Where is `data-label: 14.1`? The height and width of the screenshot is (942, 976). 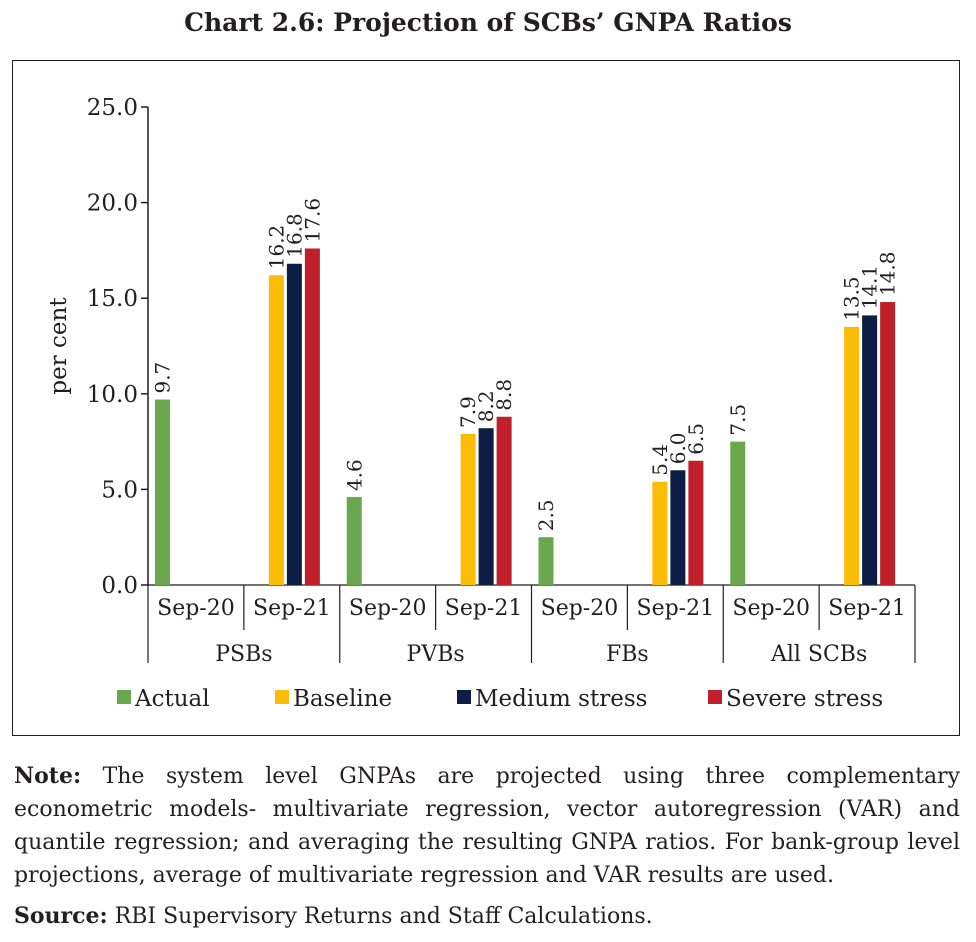 data-label: 14.1 is located at coordinates (870, 287).